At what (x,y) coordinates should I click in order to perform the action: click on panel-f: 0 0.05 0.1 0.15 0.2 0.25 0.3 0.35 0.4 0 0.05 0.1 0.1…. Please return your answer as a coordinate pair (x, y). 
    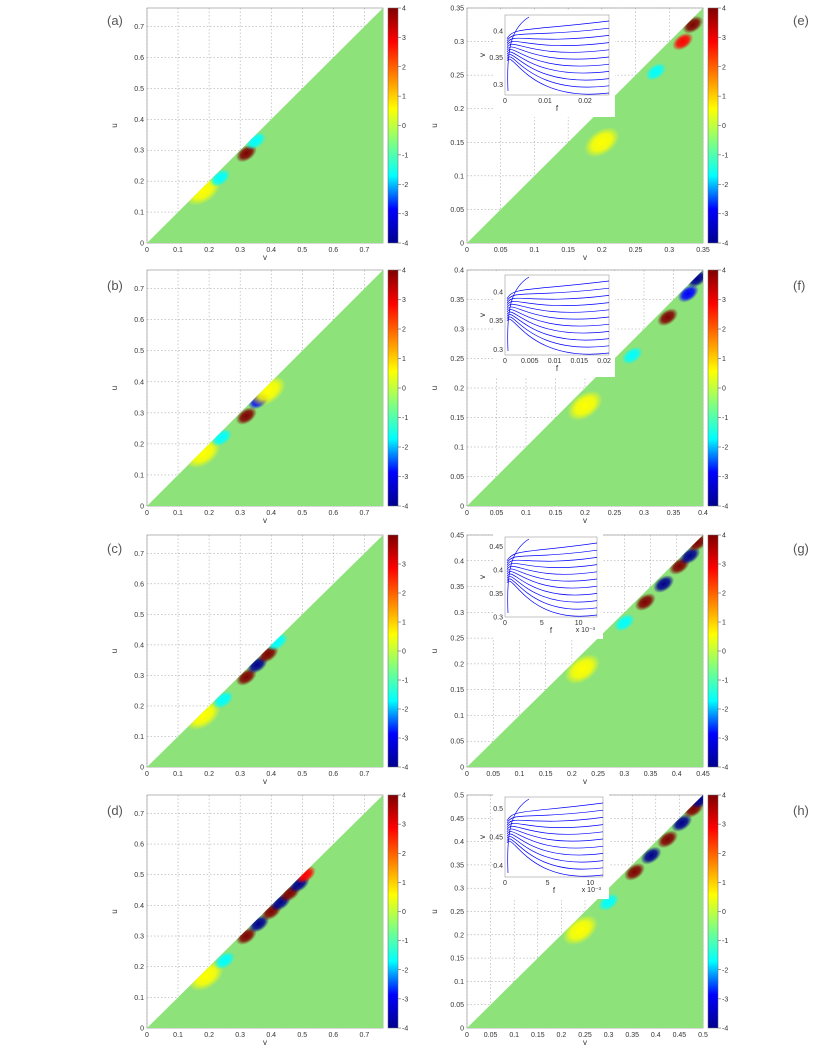
    Looking at the image, I should click on (617, 397).